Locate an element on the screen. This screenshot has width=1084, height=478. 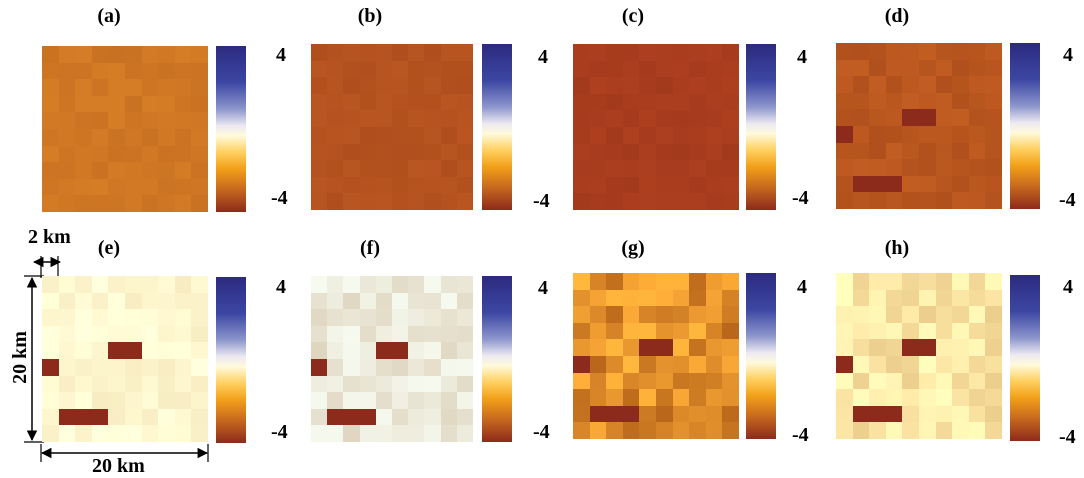
colorbar-min-label: -4 is located at coordinates (800, 435).